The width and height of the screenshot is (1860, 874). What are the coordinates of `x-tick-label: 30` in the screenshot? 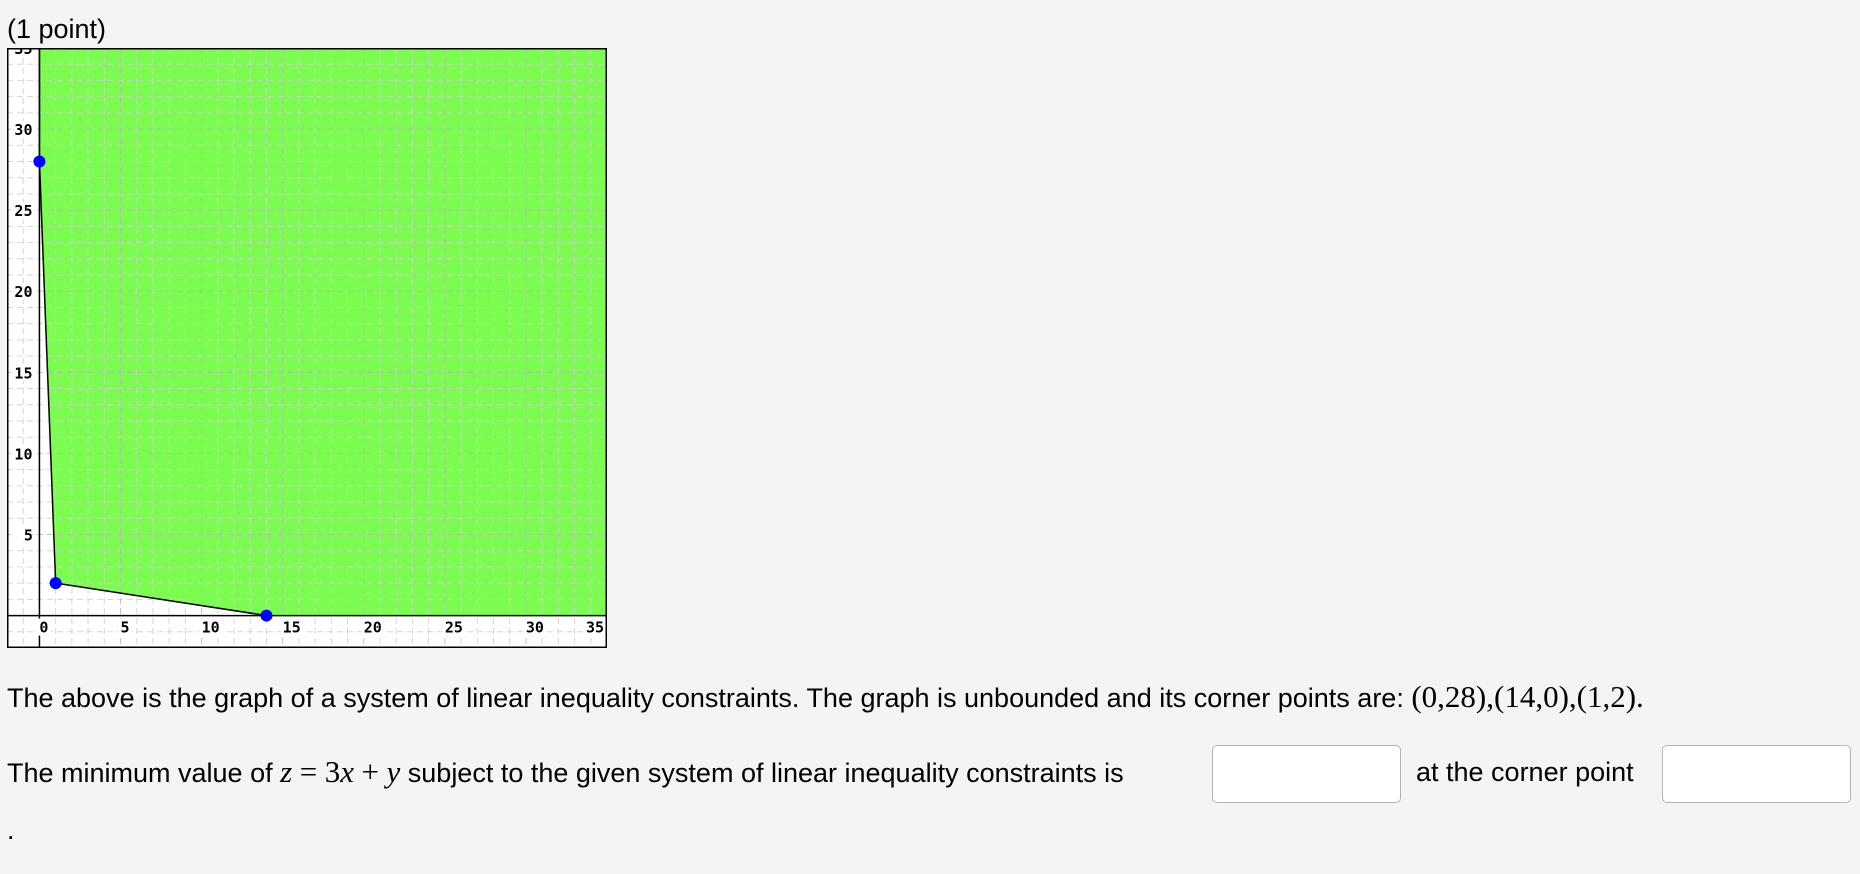 It's located at (535, 628).